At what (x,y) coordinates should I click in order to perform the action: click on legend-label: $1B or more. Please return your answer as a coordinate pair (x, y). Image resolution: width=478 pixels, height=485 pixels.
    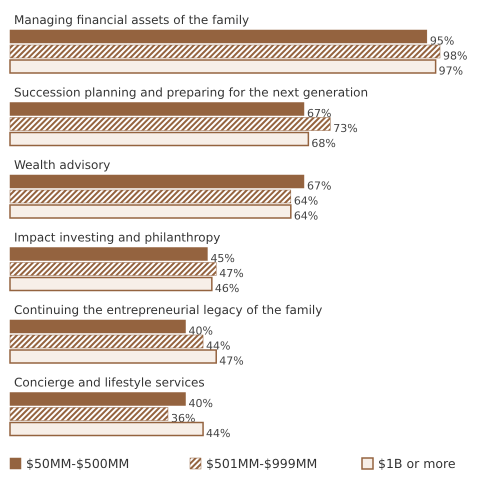
    Looking at the image, I should click on (417, 463).